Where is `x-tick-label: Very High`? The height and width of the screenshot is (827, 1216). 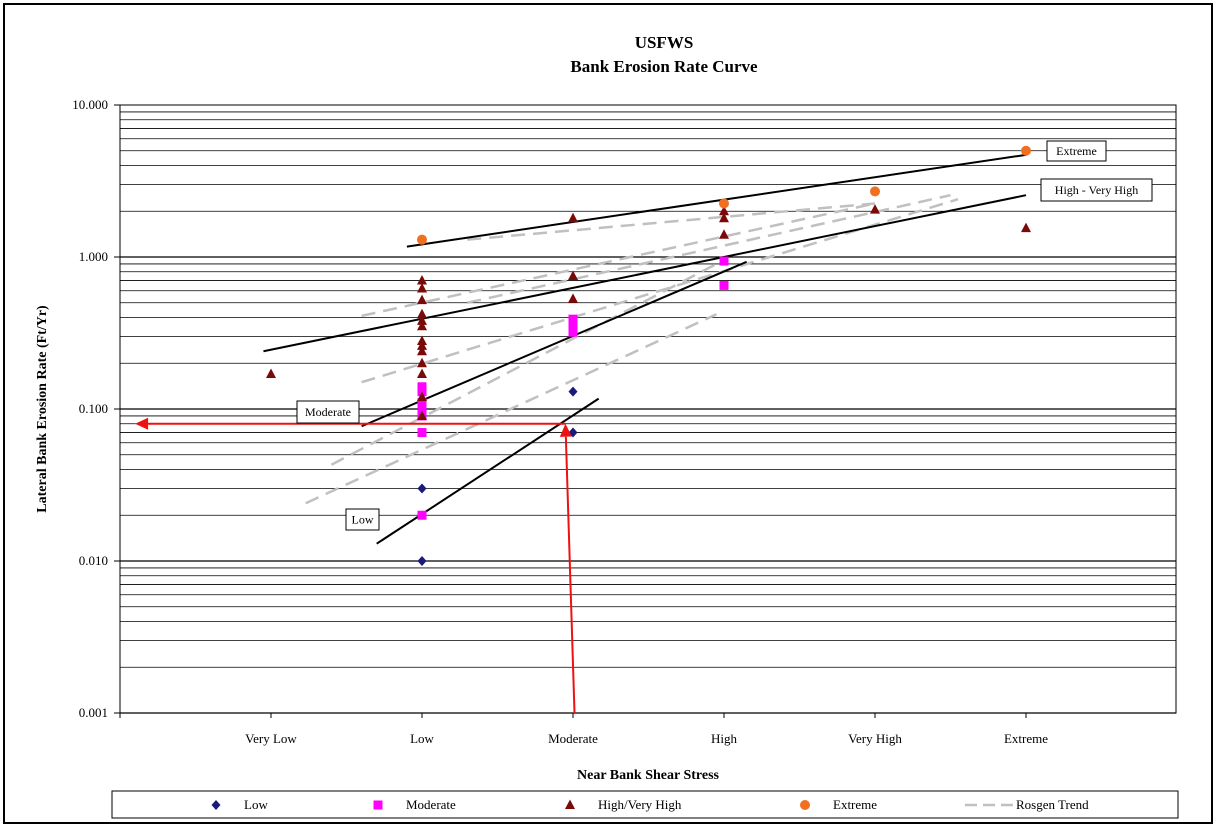
x-tick-label: Very High is located at coordinates (875, 738).